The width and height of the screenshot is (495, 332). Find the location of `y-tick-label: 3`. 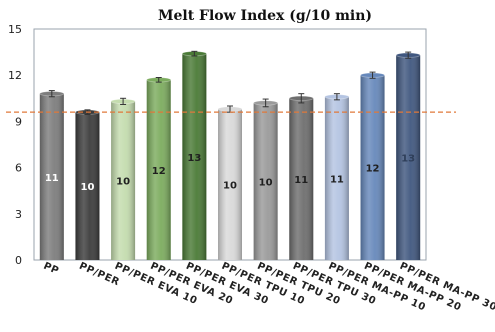

y-tick-label: 3 is located at coordinates (18, 214).